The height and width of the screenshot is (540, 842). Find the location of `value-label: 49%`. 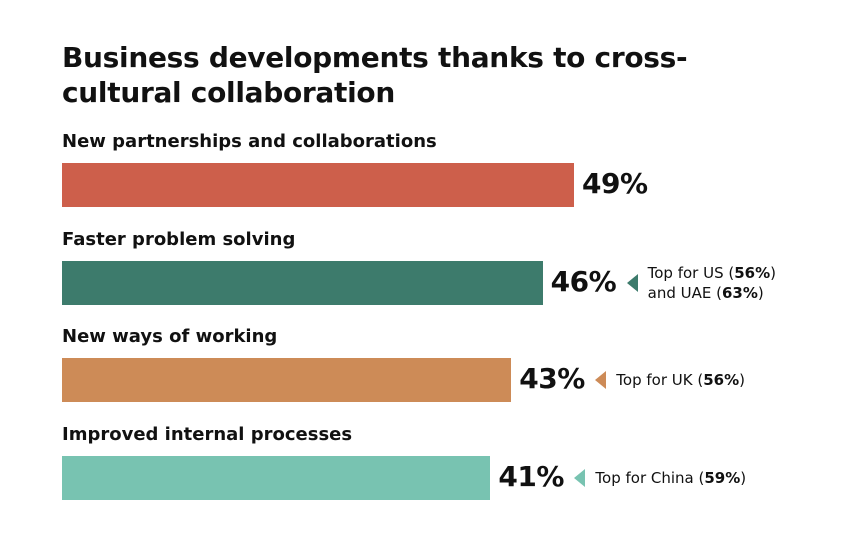

value-label: 49% is located at coordinates (615, 183).